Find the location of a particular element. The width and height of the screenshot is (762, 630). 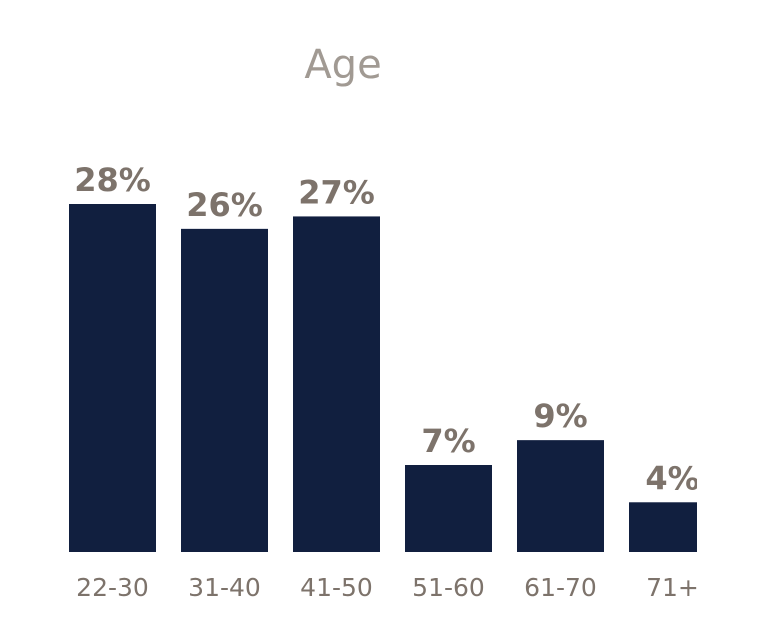

value-label-71+: 4% is located at coordinates (672, 478).